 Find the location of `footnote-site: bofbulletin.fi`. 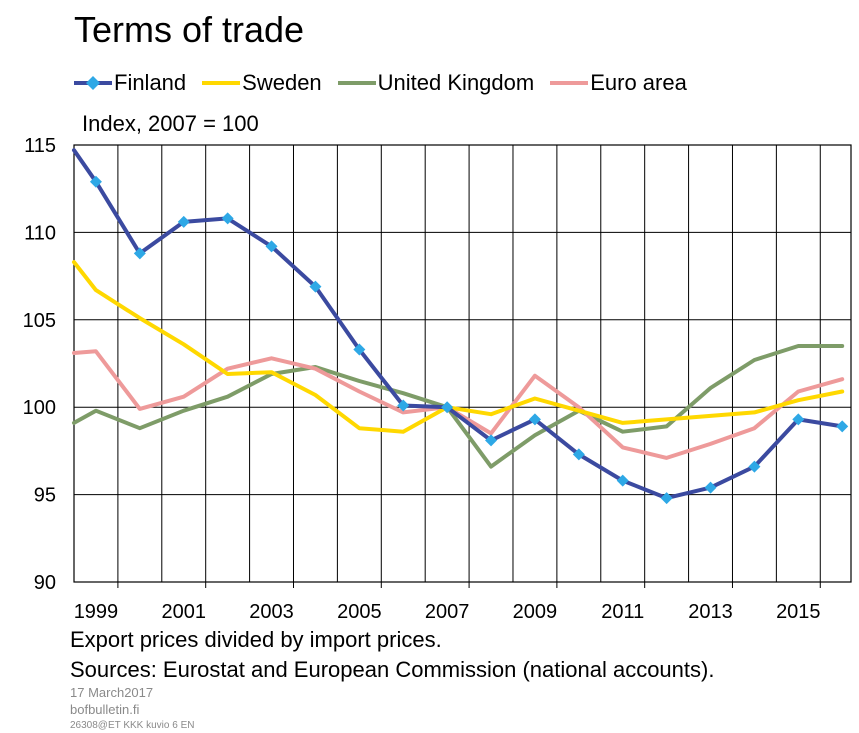

footnote-site: bofbulletin.fi is located at coordinates (105, 709).